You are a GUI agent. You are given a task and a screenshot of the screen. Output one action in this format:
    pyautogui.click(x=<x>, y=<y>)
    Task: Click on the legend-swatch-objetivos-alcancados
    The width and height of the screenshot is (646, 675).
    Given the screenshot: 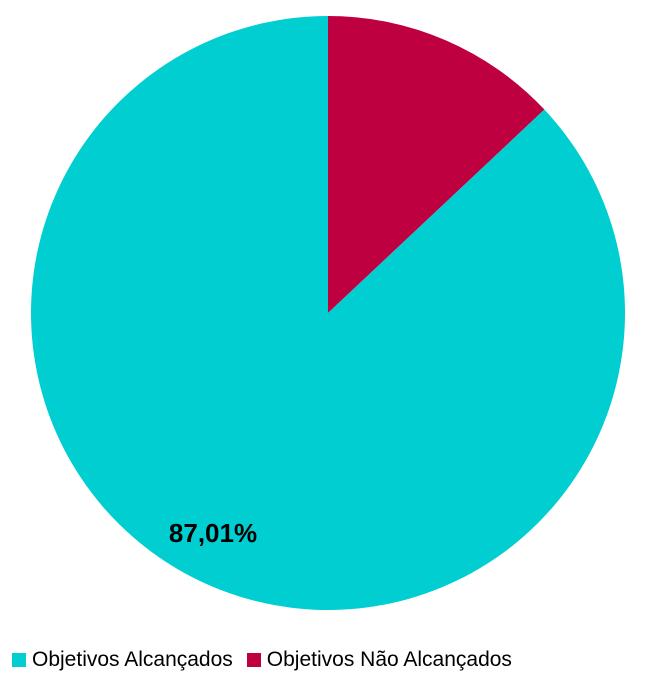 What is the action you would take?
    pyautogui.click(x=19, y=660)
    